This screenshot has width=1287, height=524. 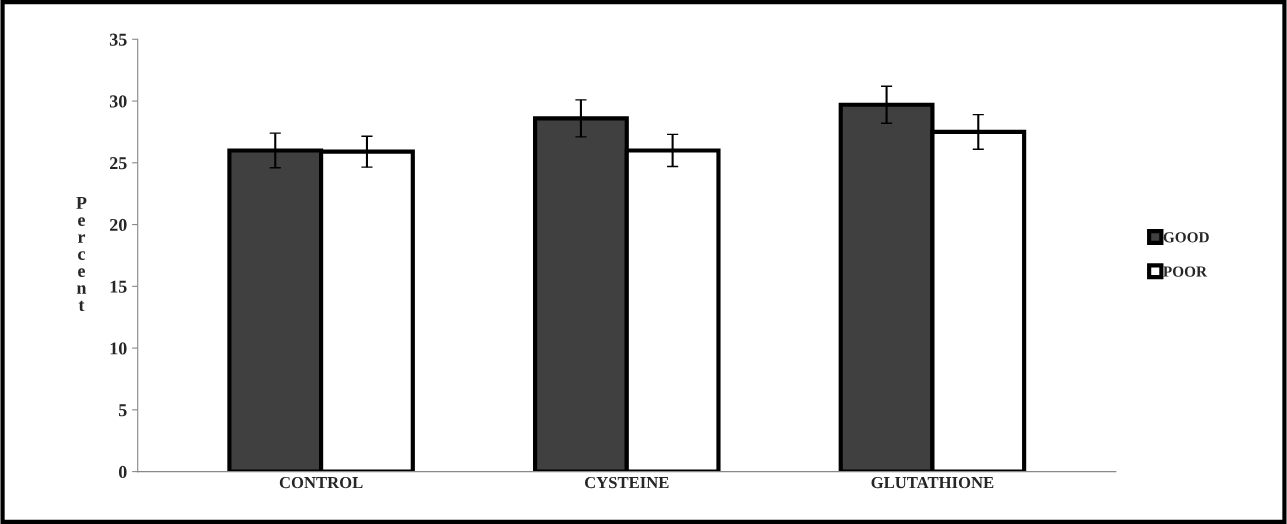 What do you see at coordinates (118, 286) in the screenshot?
I see `y-tick-label: 15` at bounding box center [118, 286].